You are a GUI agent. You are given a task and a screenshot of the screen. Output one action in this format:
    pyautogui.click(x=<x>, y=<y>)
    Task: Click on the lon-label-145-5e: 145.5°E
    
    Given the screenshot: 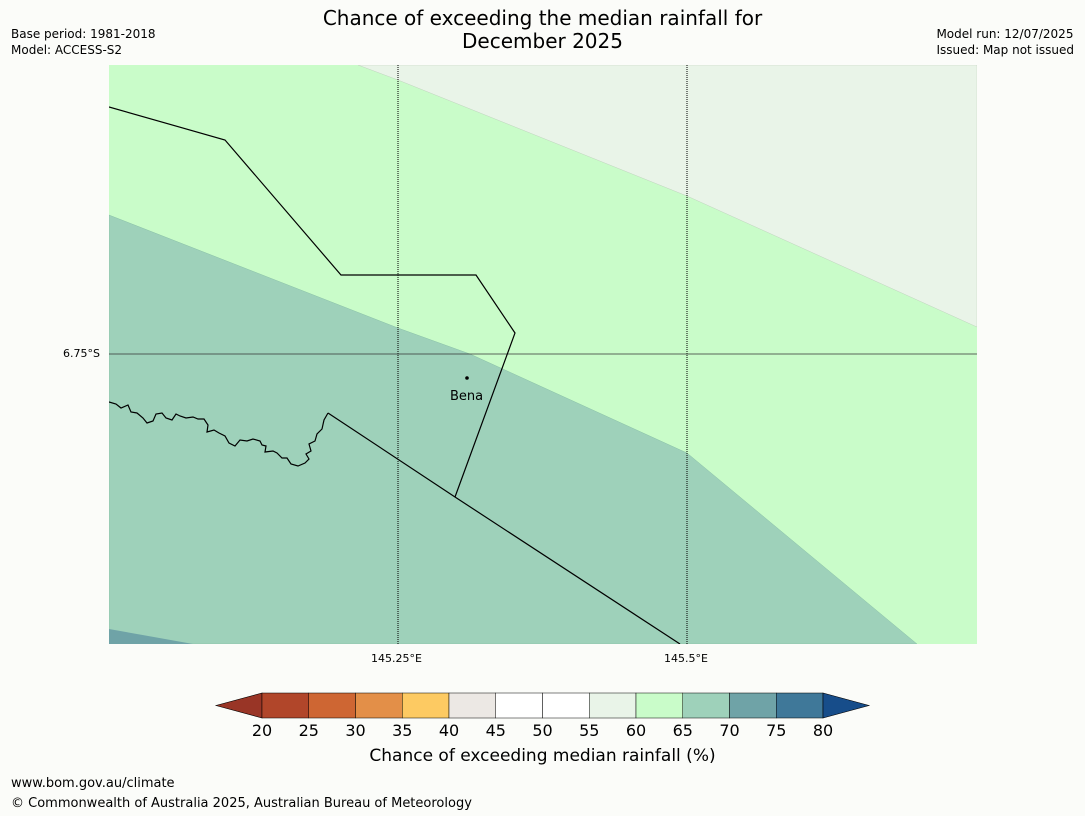 What is the action you would take?
    pyautogui.click(x=686, y=658)
    